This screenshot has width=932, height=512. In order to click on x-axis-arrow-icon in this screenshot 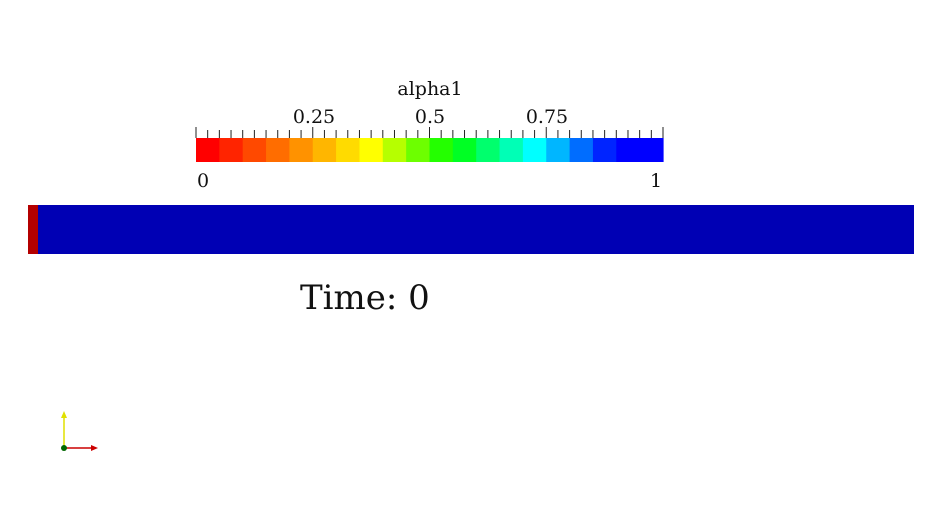, I will do `click(94, 448)`.